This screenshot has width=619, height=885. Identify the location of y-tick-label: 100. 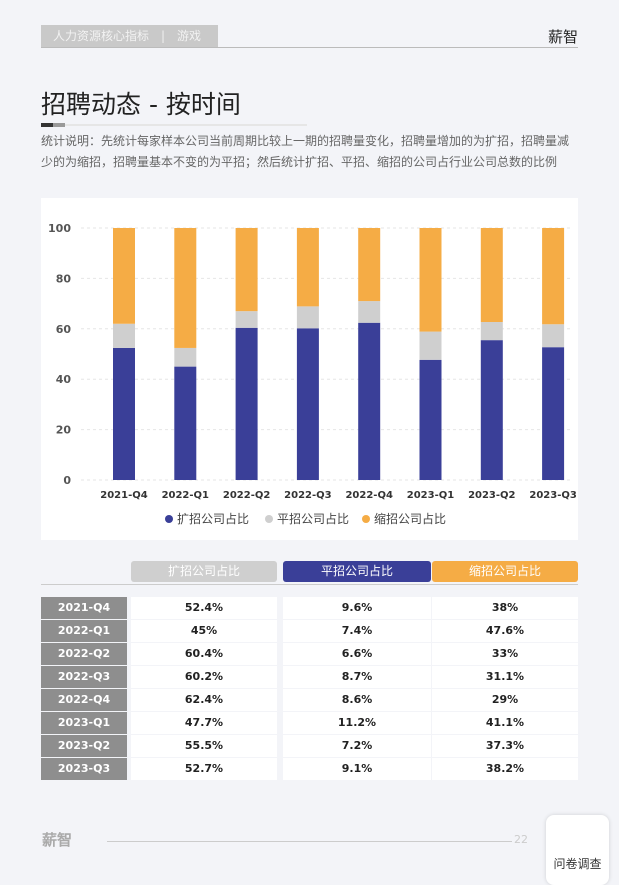
(59, 228).